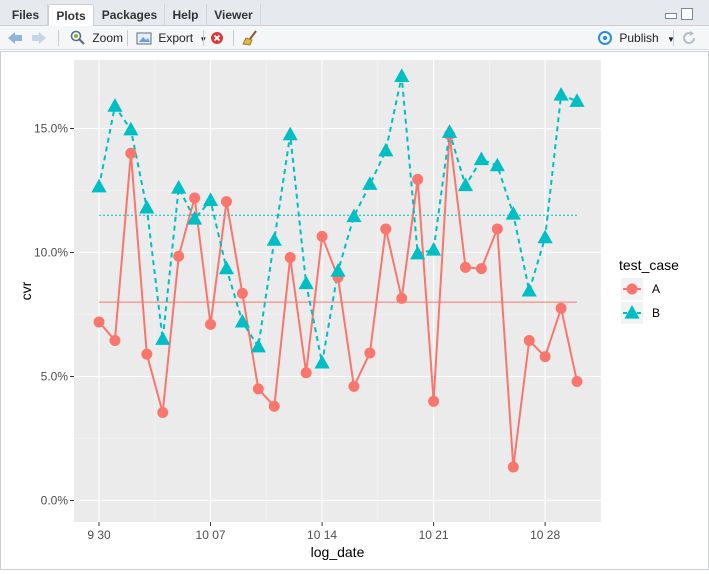  What do you see at coordinates (39, 38) in the screenshot?
I see `forward-arrow-icon` at bounding box center [39, 38].